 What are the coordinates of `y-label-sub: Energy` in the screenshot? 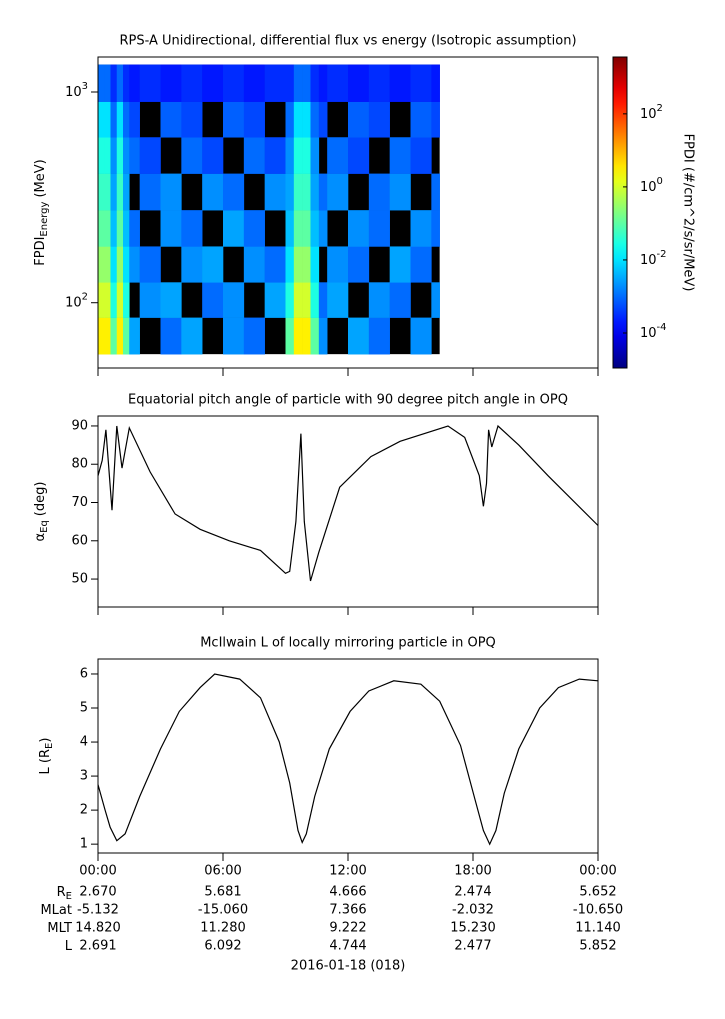 It's located at (44, 218).